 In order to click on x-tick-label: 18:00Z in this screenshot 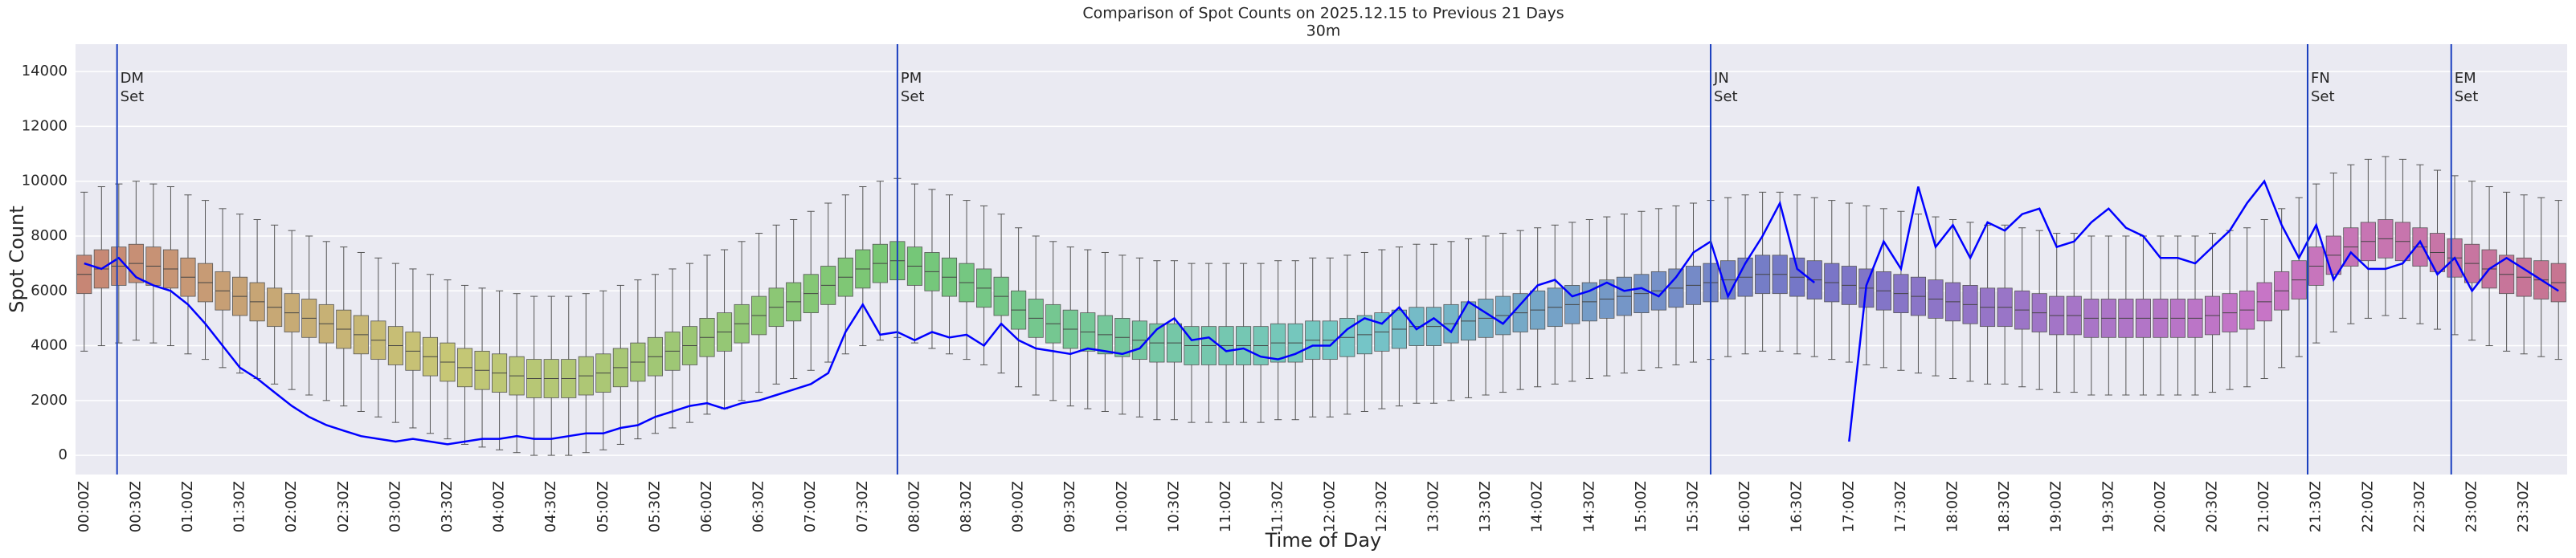, I will do `click(1953, 506)`.